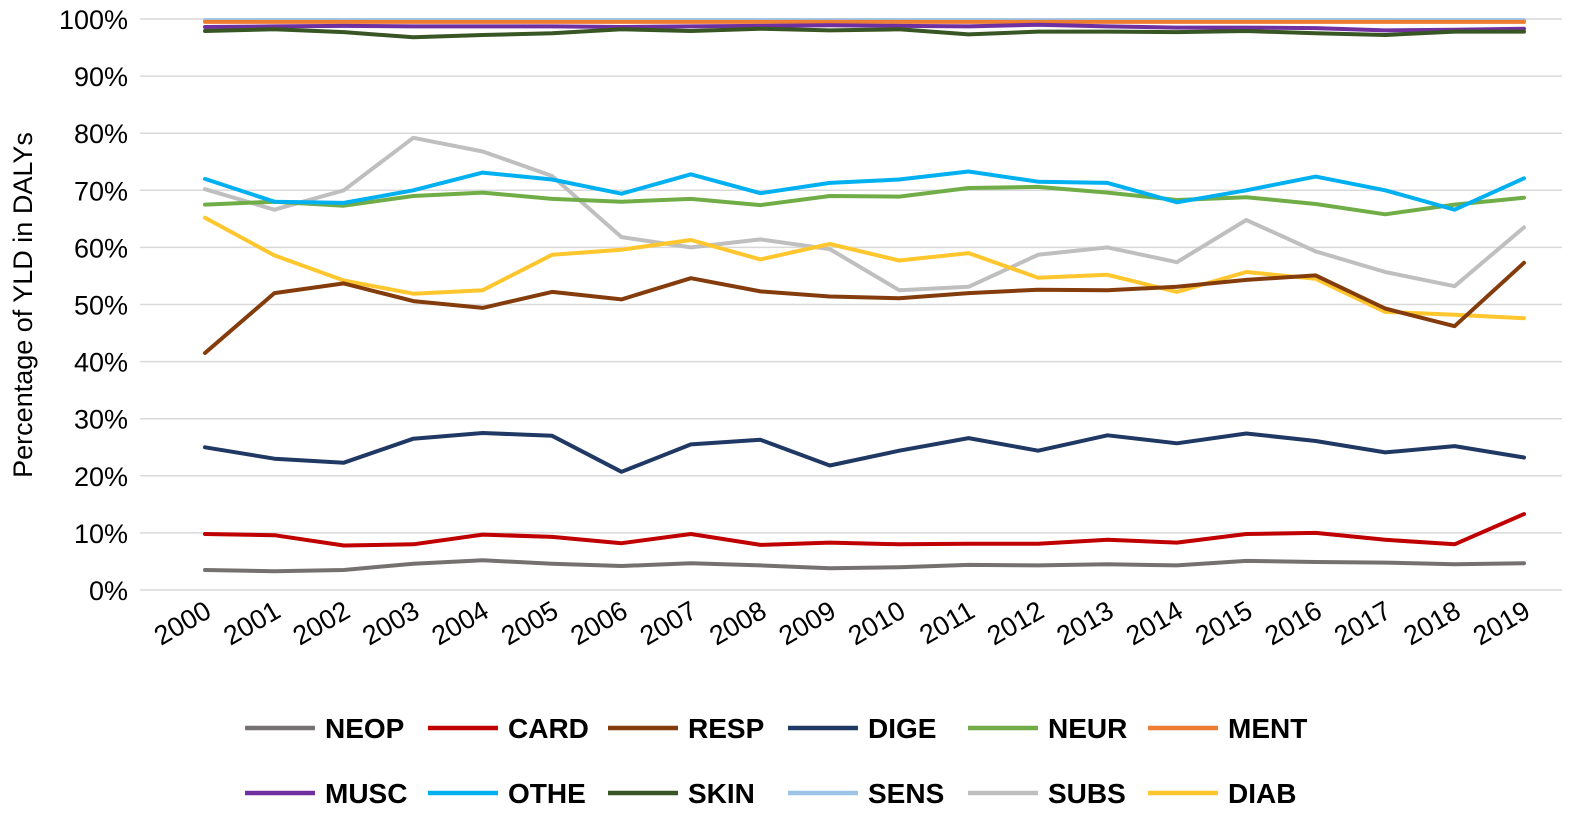  I want to click on legend-label: OTHE, so click(547, 793).